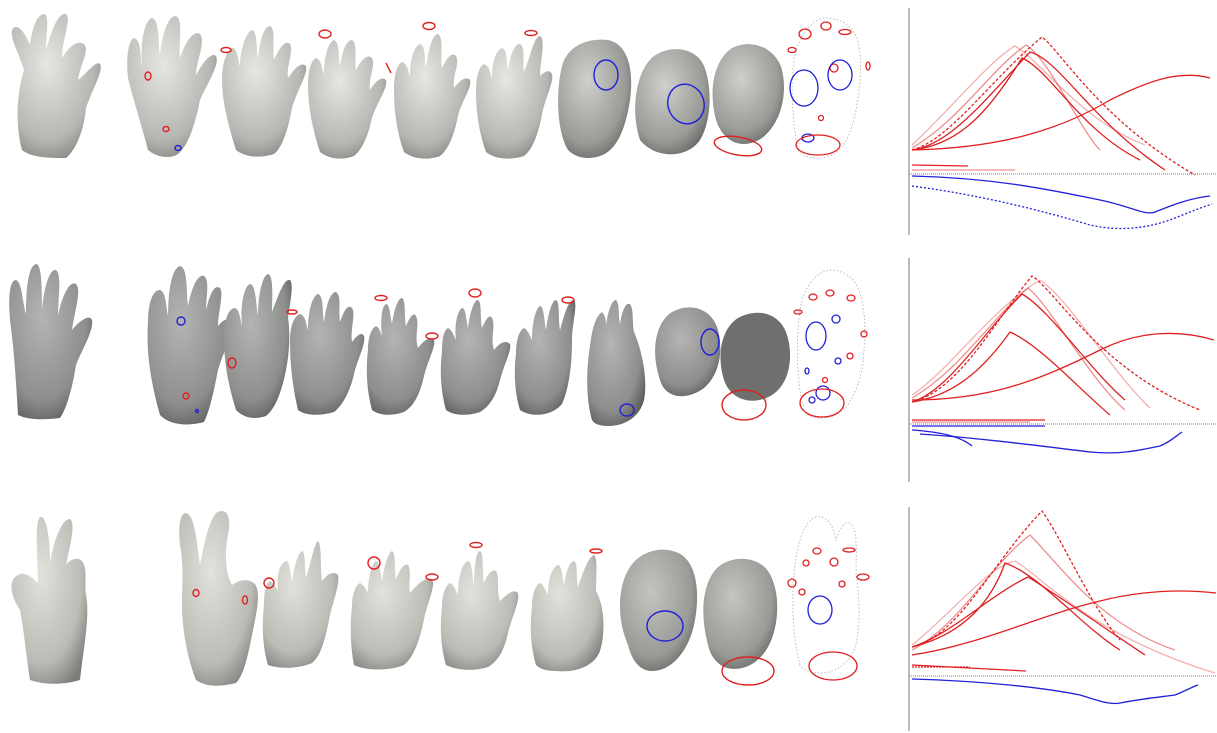 This screenshot has height=733, width=1217. Describe the element at coordinates (1062, 370) in the screenshot. I see `row-1-plot` at that location.